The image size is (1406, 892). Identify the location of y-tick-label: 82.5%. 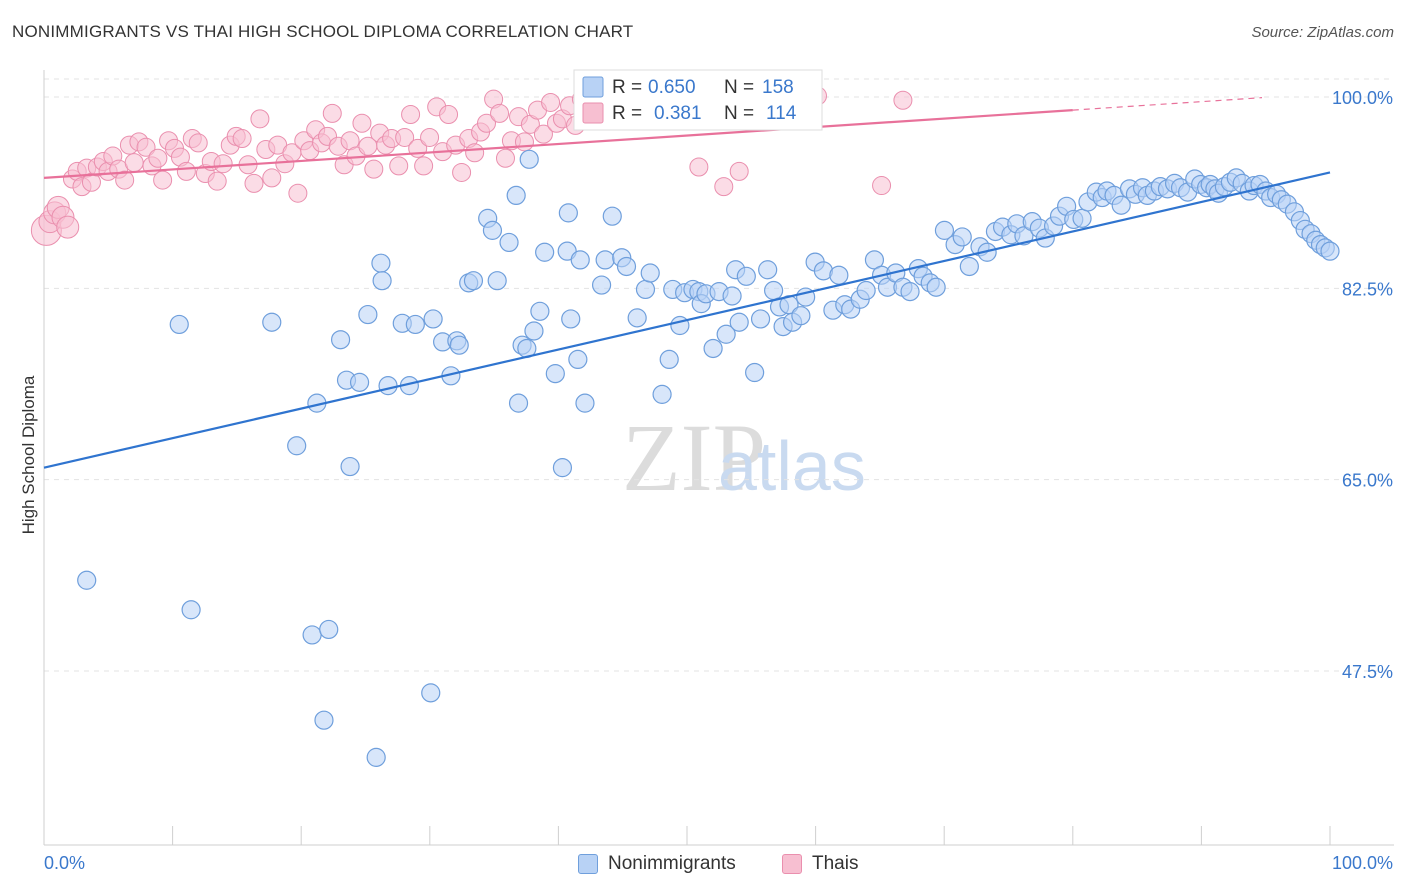
(1367, 289).